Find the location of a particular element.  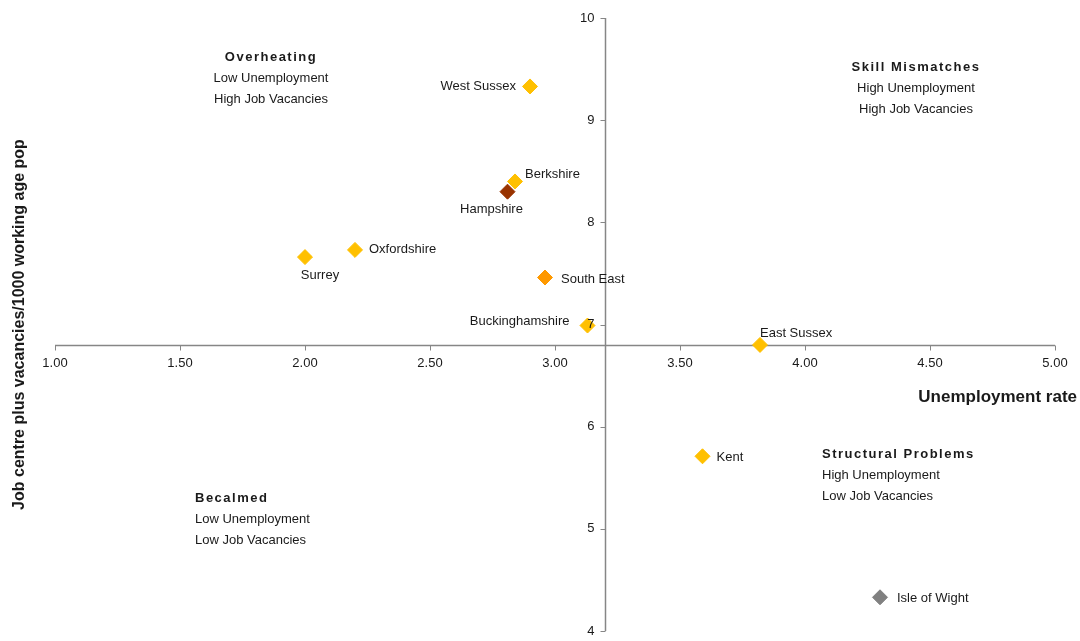

series-label: Isle of Wight is located at coordinates (933, 597).